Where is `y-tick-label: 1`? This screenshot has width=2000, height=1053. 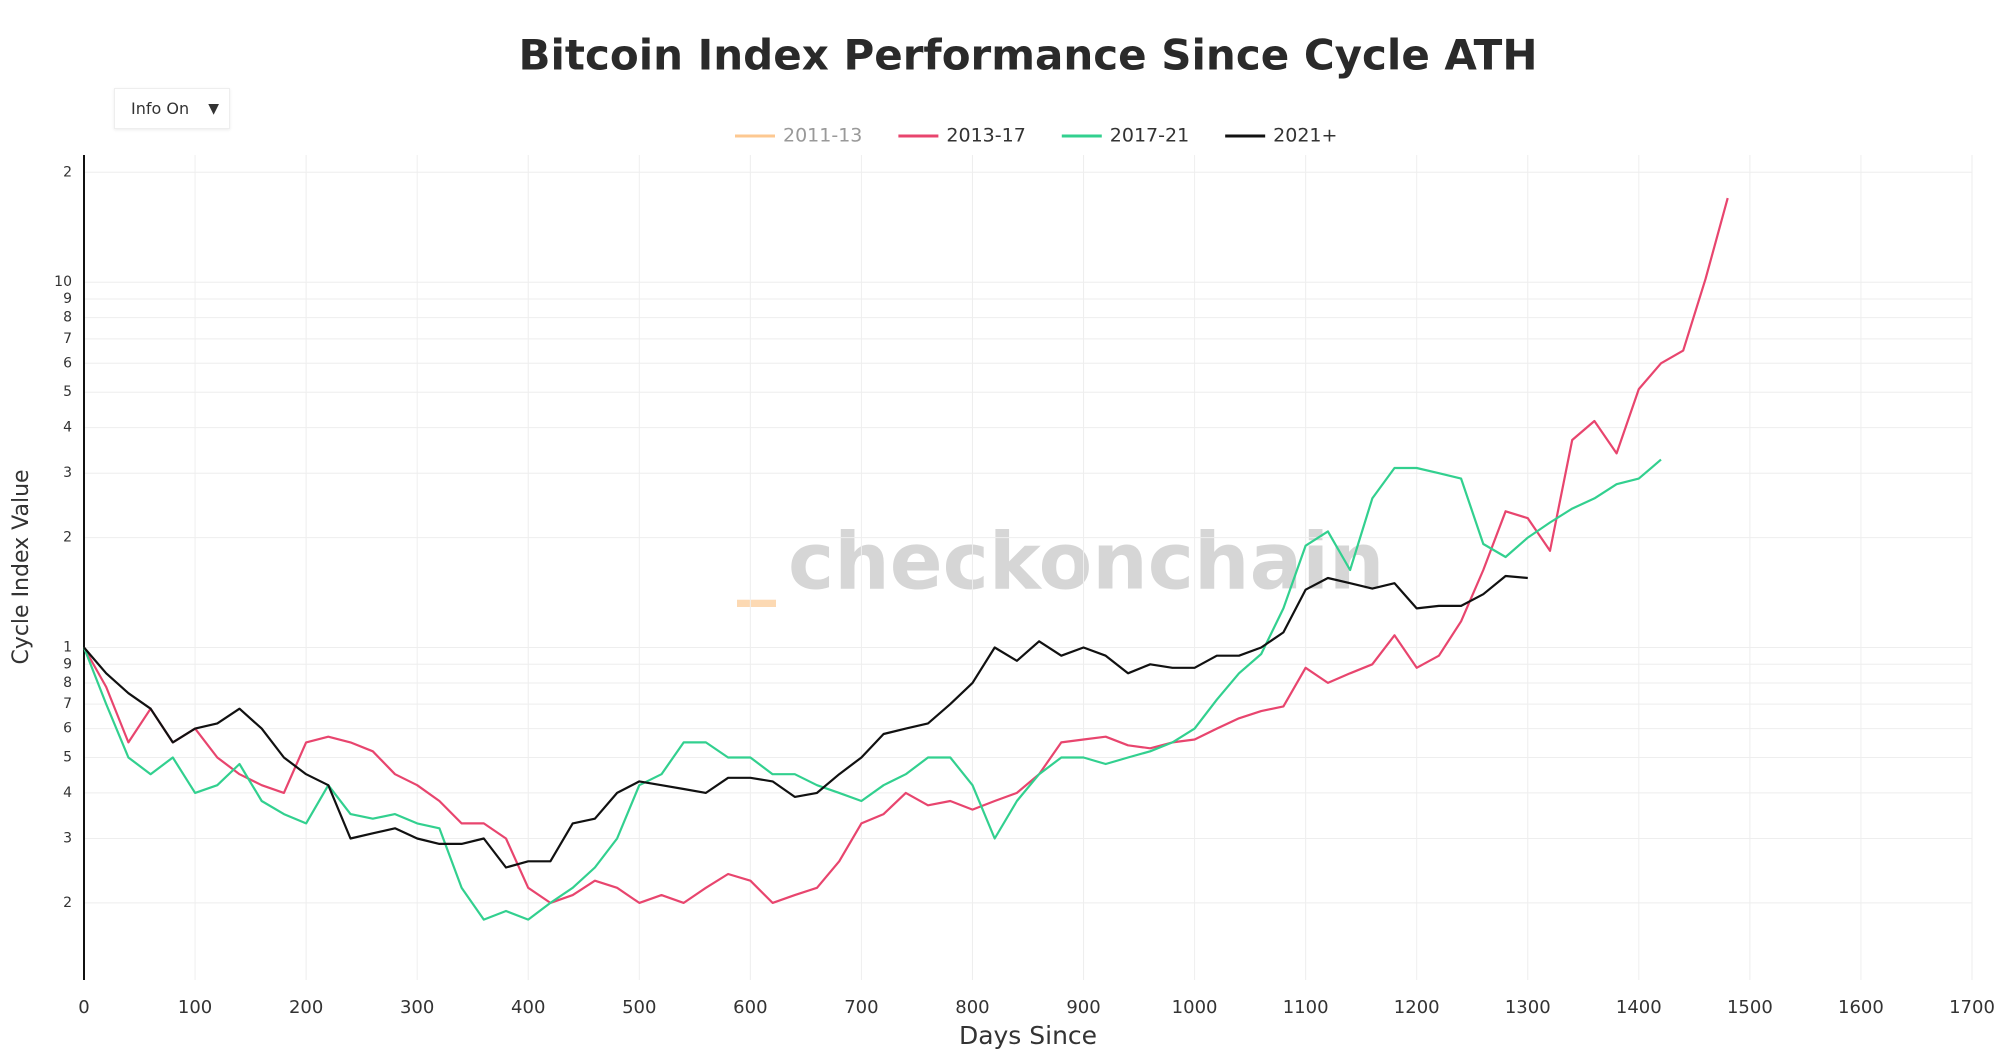 y-tick-label: 1 is located at coordinates (67, 648).